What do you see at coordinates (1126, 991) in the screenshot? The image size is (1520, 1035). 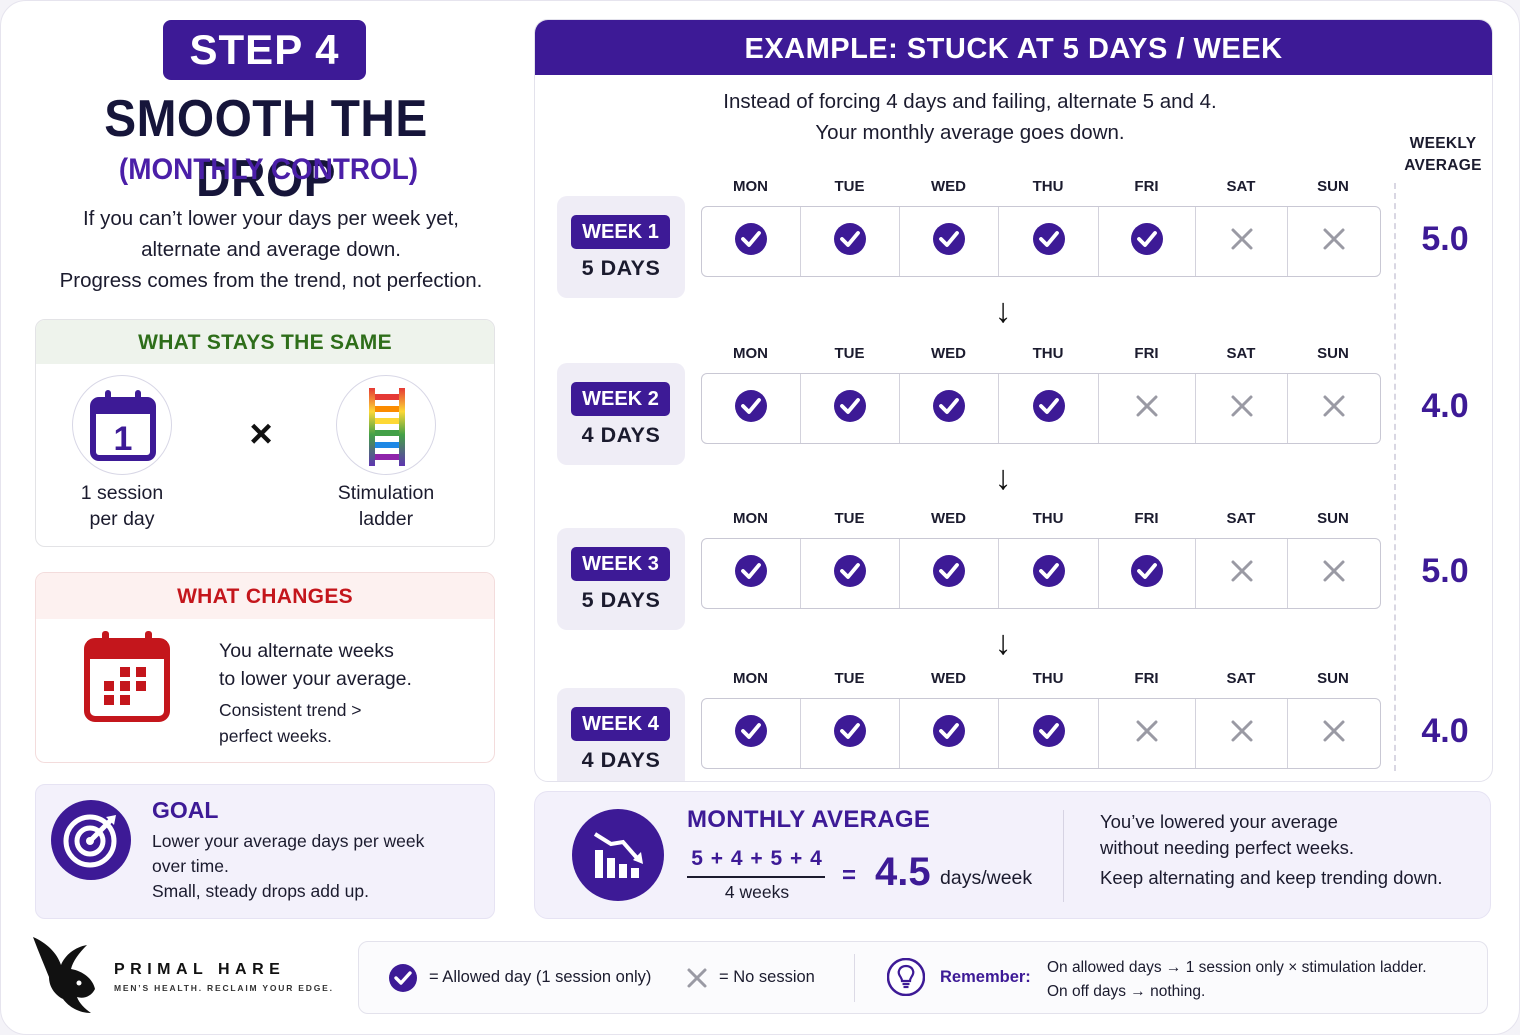 I see `remember-line: On off days → nothing.` at bounding box center [1126, 991].